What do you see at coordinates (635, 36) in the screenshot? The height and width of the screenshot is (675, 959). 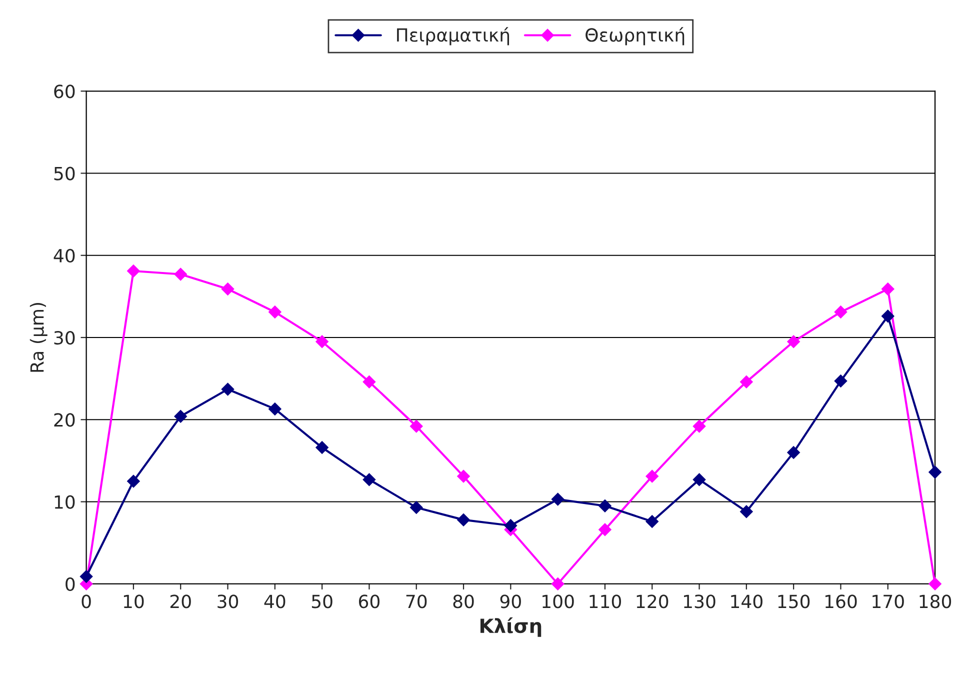 I see `legend-label: Θεωρητική` at bounding box center [635, 36].